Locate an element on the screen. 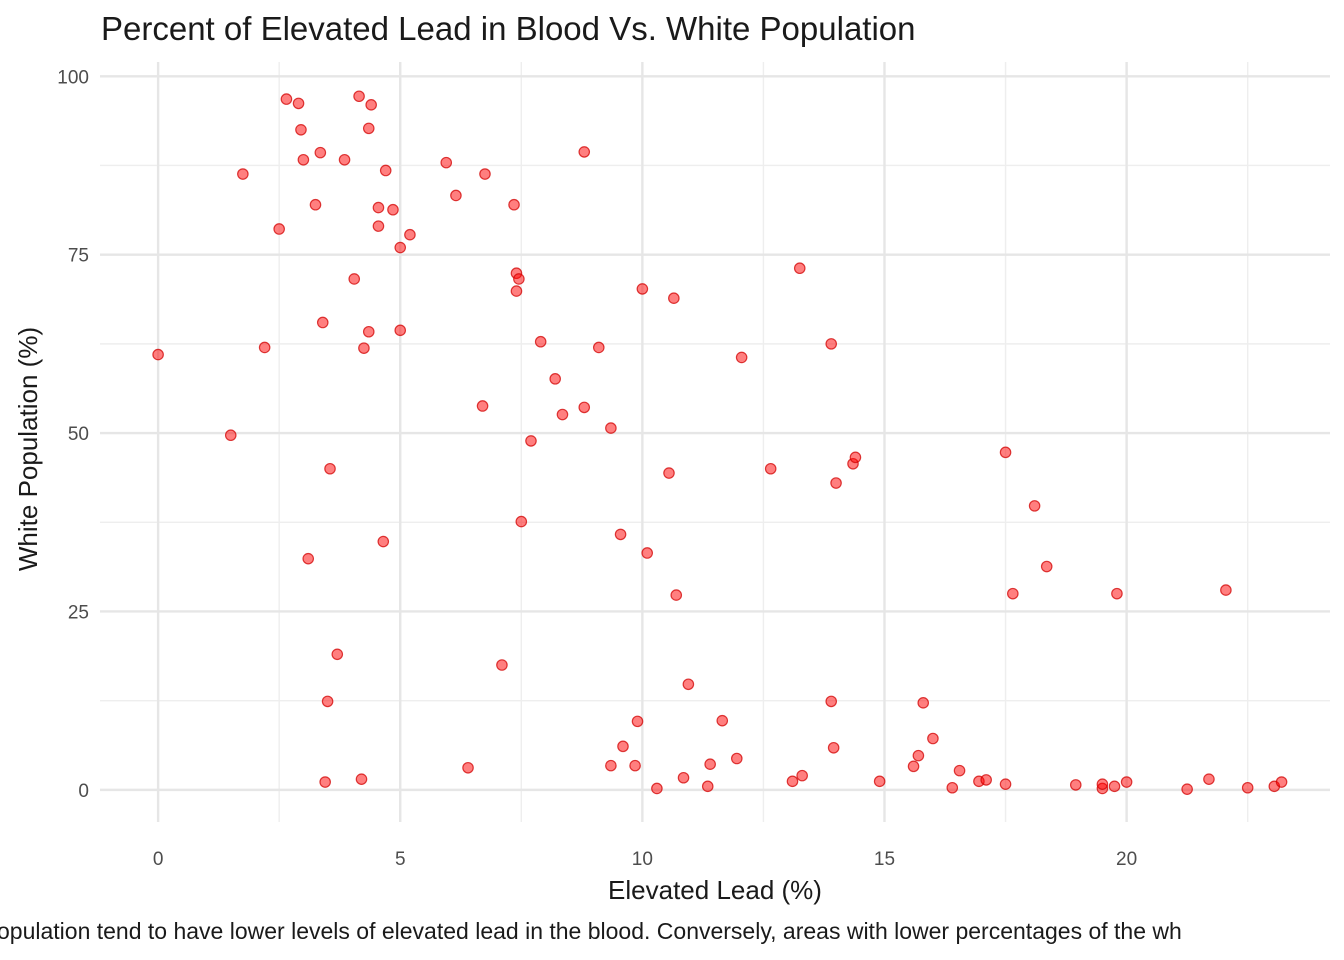 The height and width of the screenshot is (960, 1344). y-tick-label: 75 is located at coordinates (78, 256).